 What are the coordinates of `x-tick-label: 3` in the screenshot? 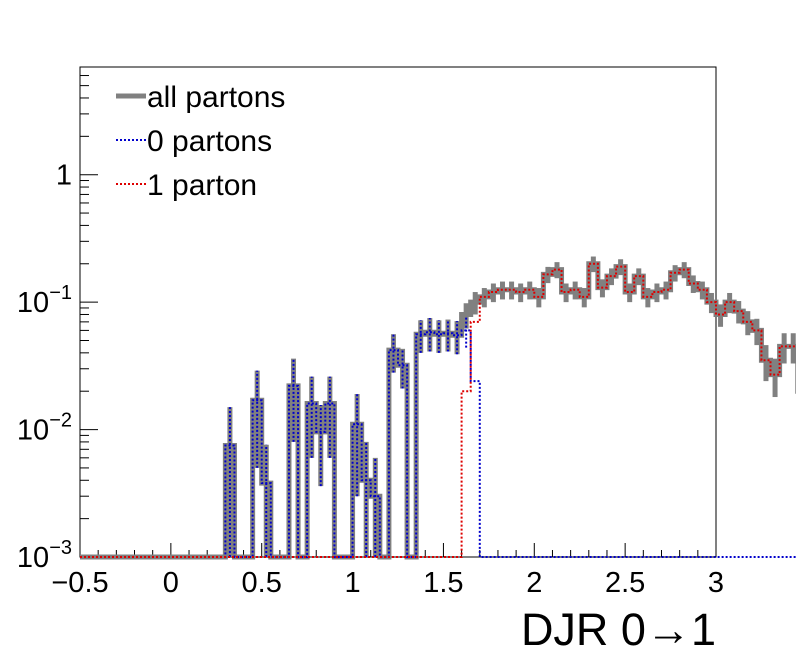 It's located at (716, 583).